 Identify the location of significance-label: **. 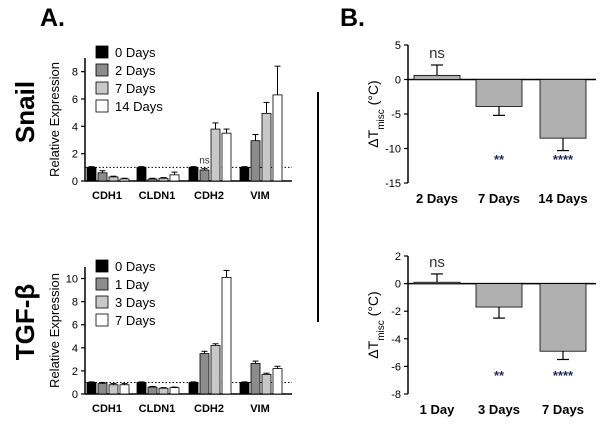
(499, 375).